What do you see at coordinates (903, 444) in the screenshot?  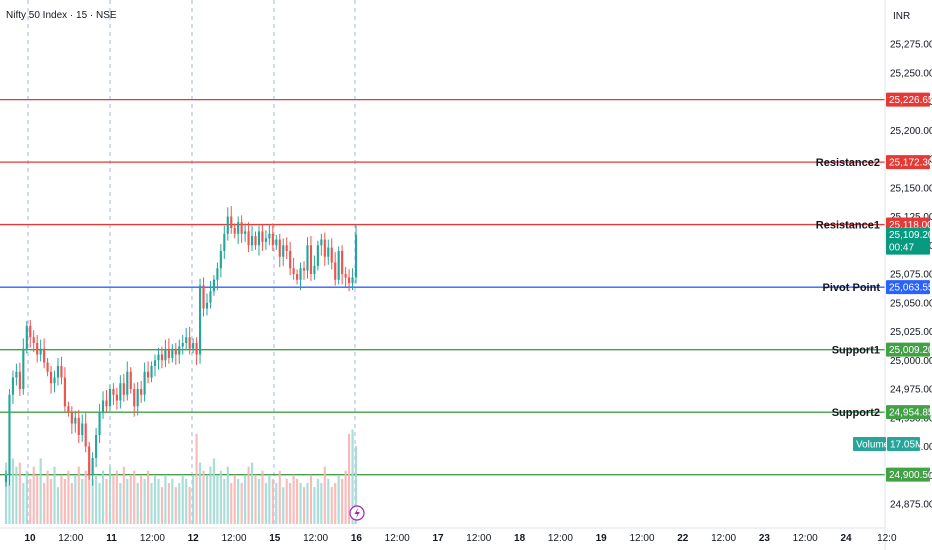 I see `volume-value-badge` at bounding box center [903, 444].